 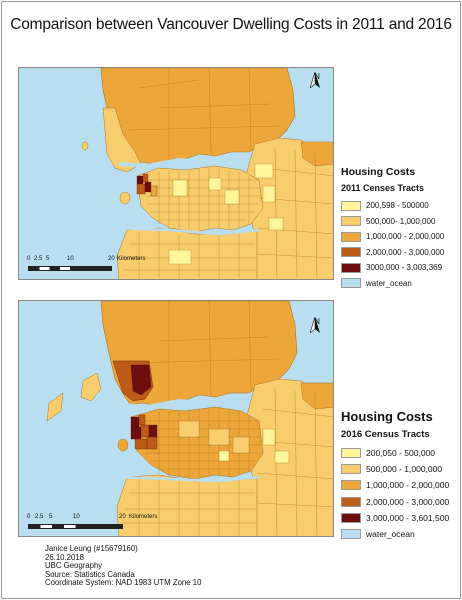 I want to click on legend-label: 500,000 - 1,000,000, so click(x=404, y=469).